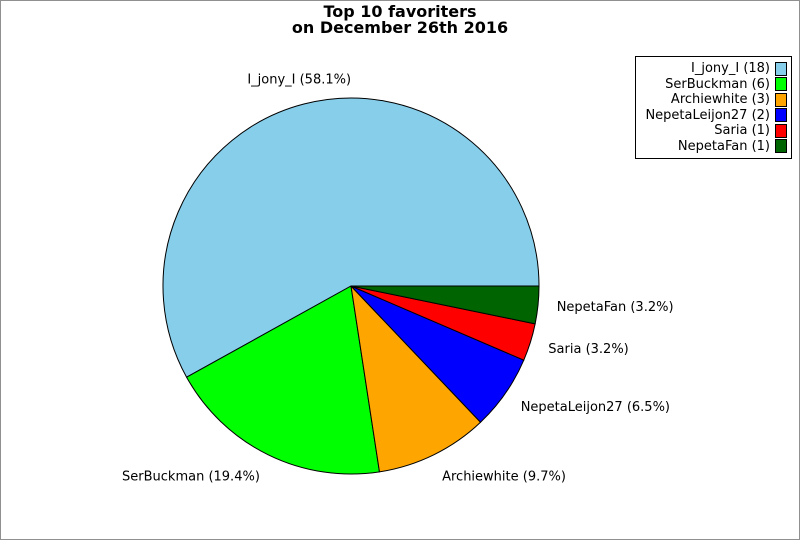 The height and width of the screenshot is (540, 800). I want to click on legend-item-nepetaleijon27: NepetaLeijon27 (2), so click(713, 116).